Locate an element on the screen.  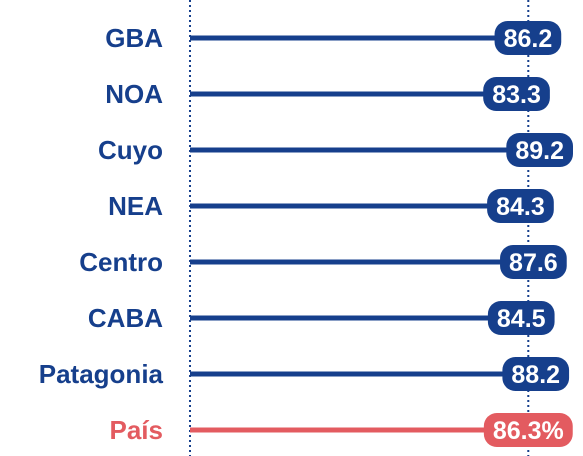
value-label: 86.2 is located at coordinates (528, 39).